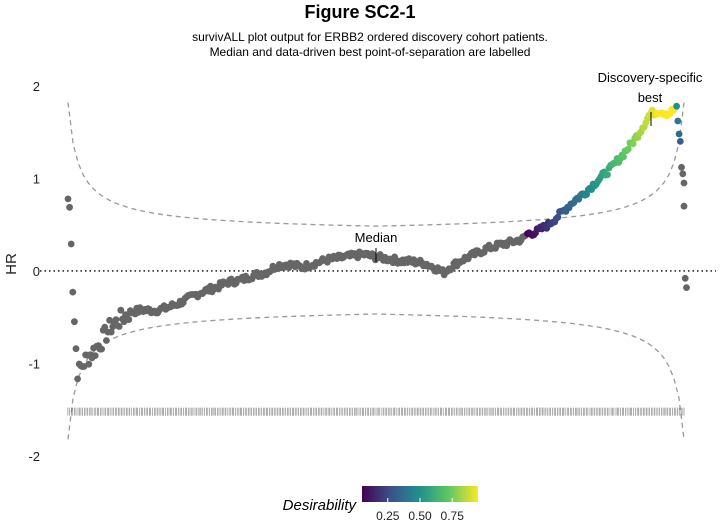  I want to click on legend-tick-label: 0.50, so click(420, 516).